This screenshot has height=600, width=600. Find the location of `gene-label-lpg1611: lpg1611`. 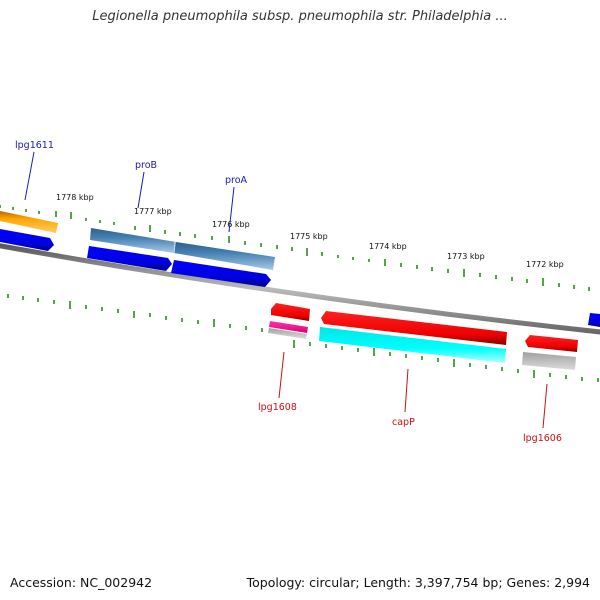

gene-label-lpg1611: lpg1611 is located at coordinates (34, 145).